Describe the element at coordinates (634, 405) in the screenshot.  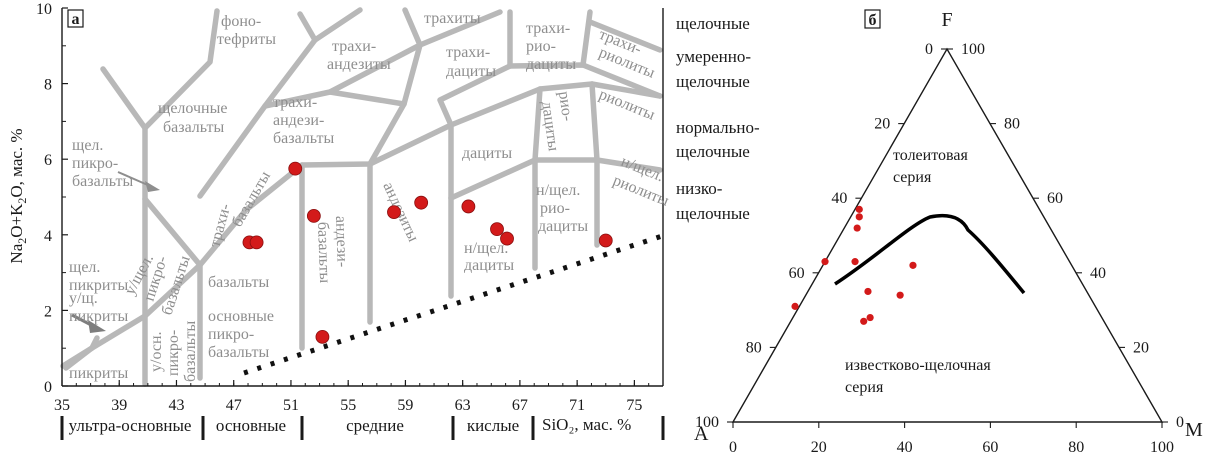
I see `x-tick-label: 75` at that location.